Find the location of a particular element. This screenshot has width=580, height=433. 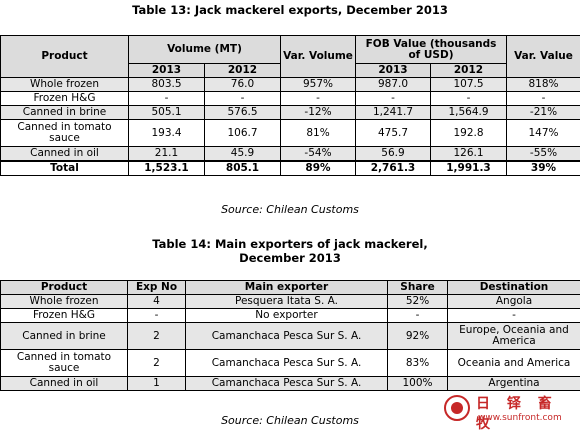

cell-var-value: -21% is located at coordinates (543, 113).